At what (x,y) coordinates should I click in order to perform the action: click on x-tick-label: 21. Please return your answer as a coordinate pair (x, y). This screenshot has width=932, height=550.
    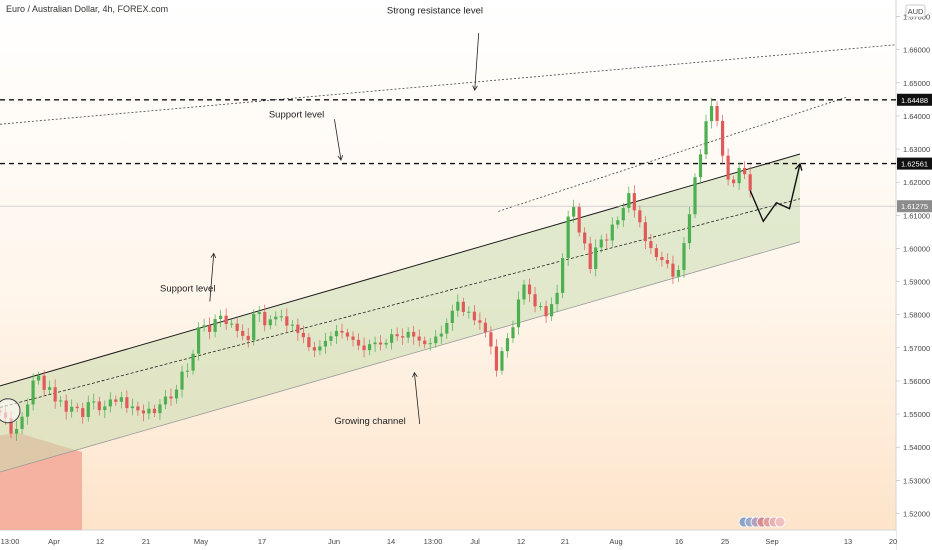
    Looking at the image, I should click on (146, 541).